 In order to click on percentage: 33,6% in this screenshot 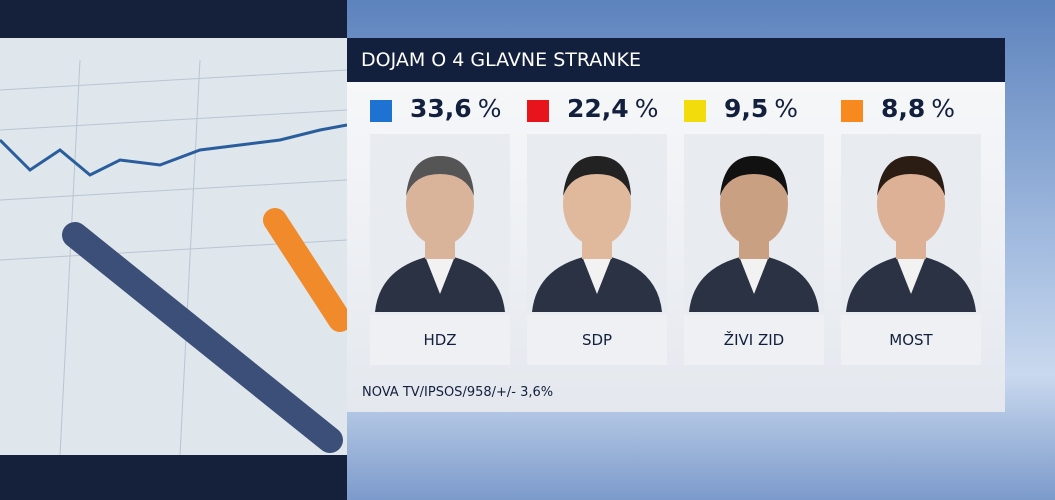, I will do `click(455, 108)`.